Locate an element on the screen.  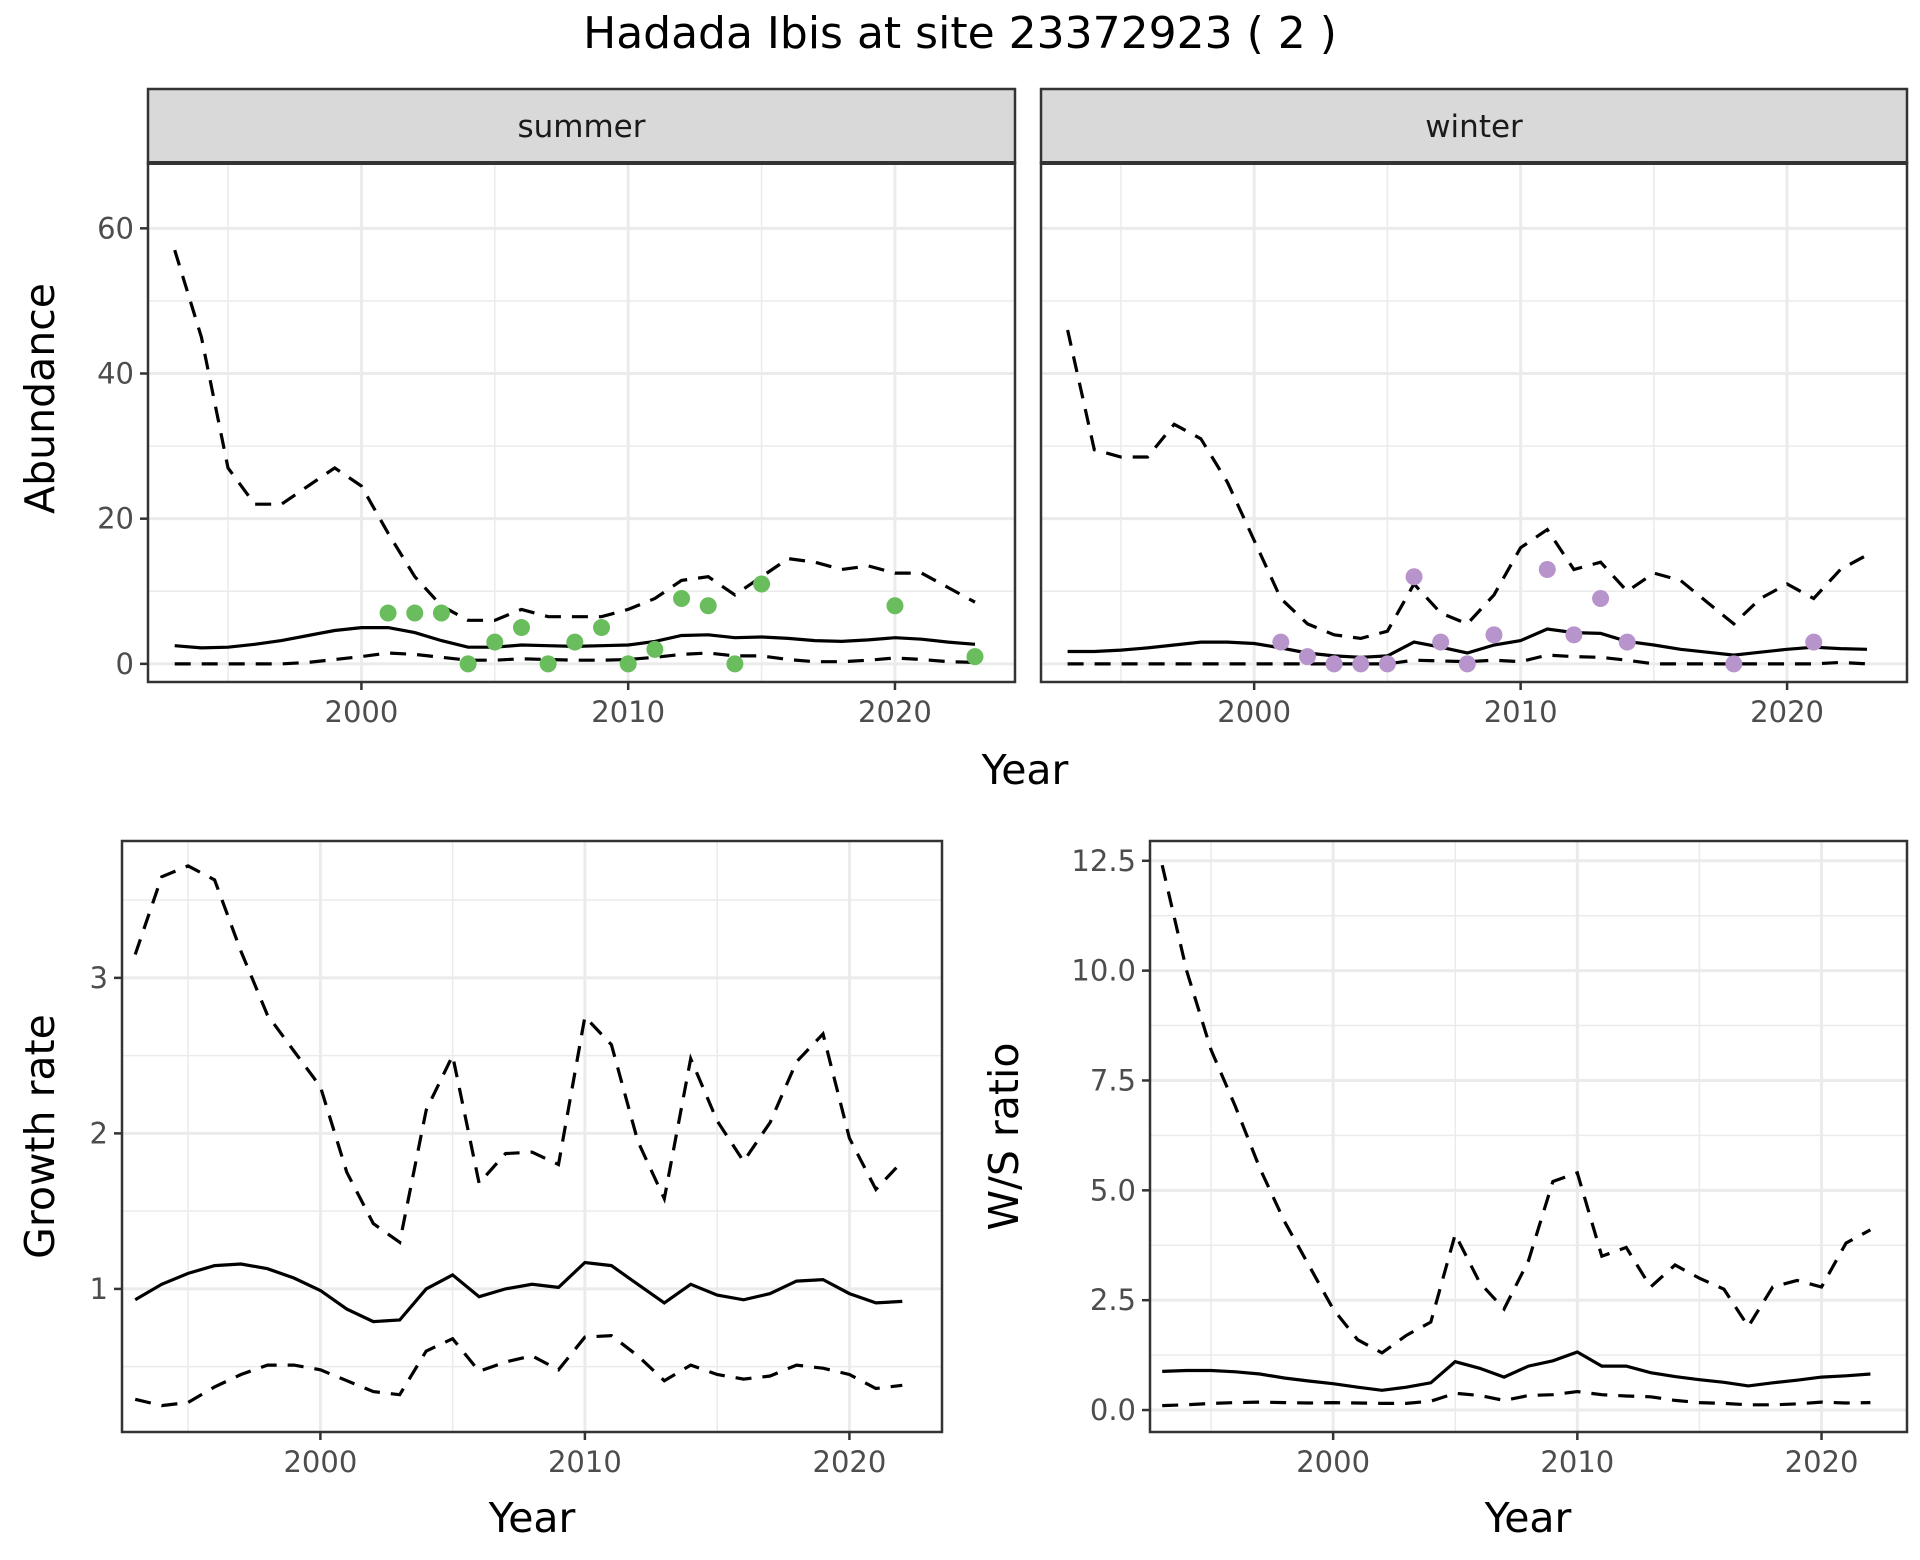
y-tick-label: 1 is located at coordinates (99, 1289).